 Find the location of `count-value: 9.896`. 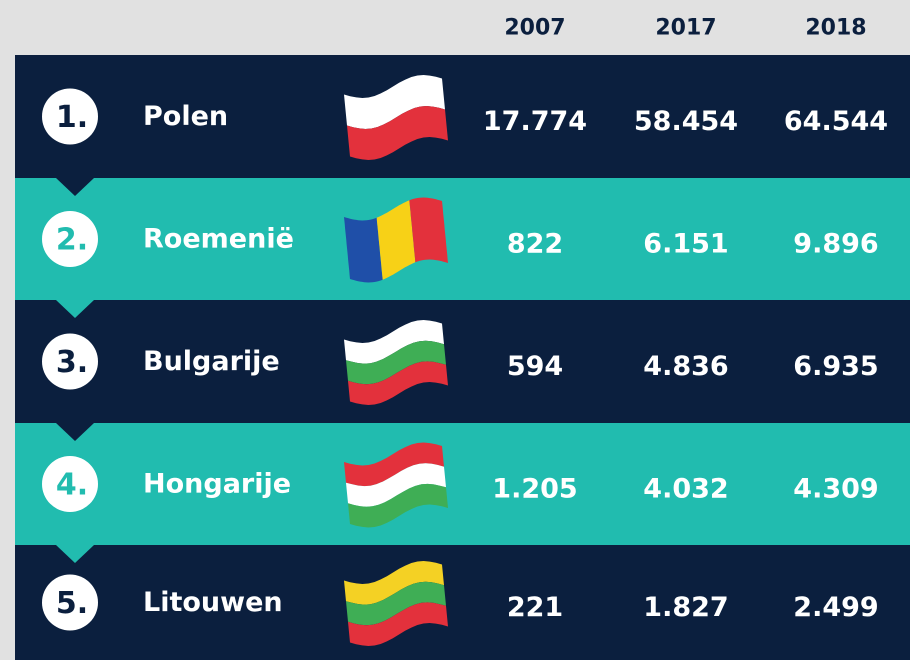

count-value: 9.896 is located at coordinates (835, 244).